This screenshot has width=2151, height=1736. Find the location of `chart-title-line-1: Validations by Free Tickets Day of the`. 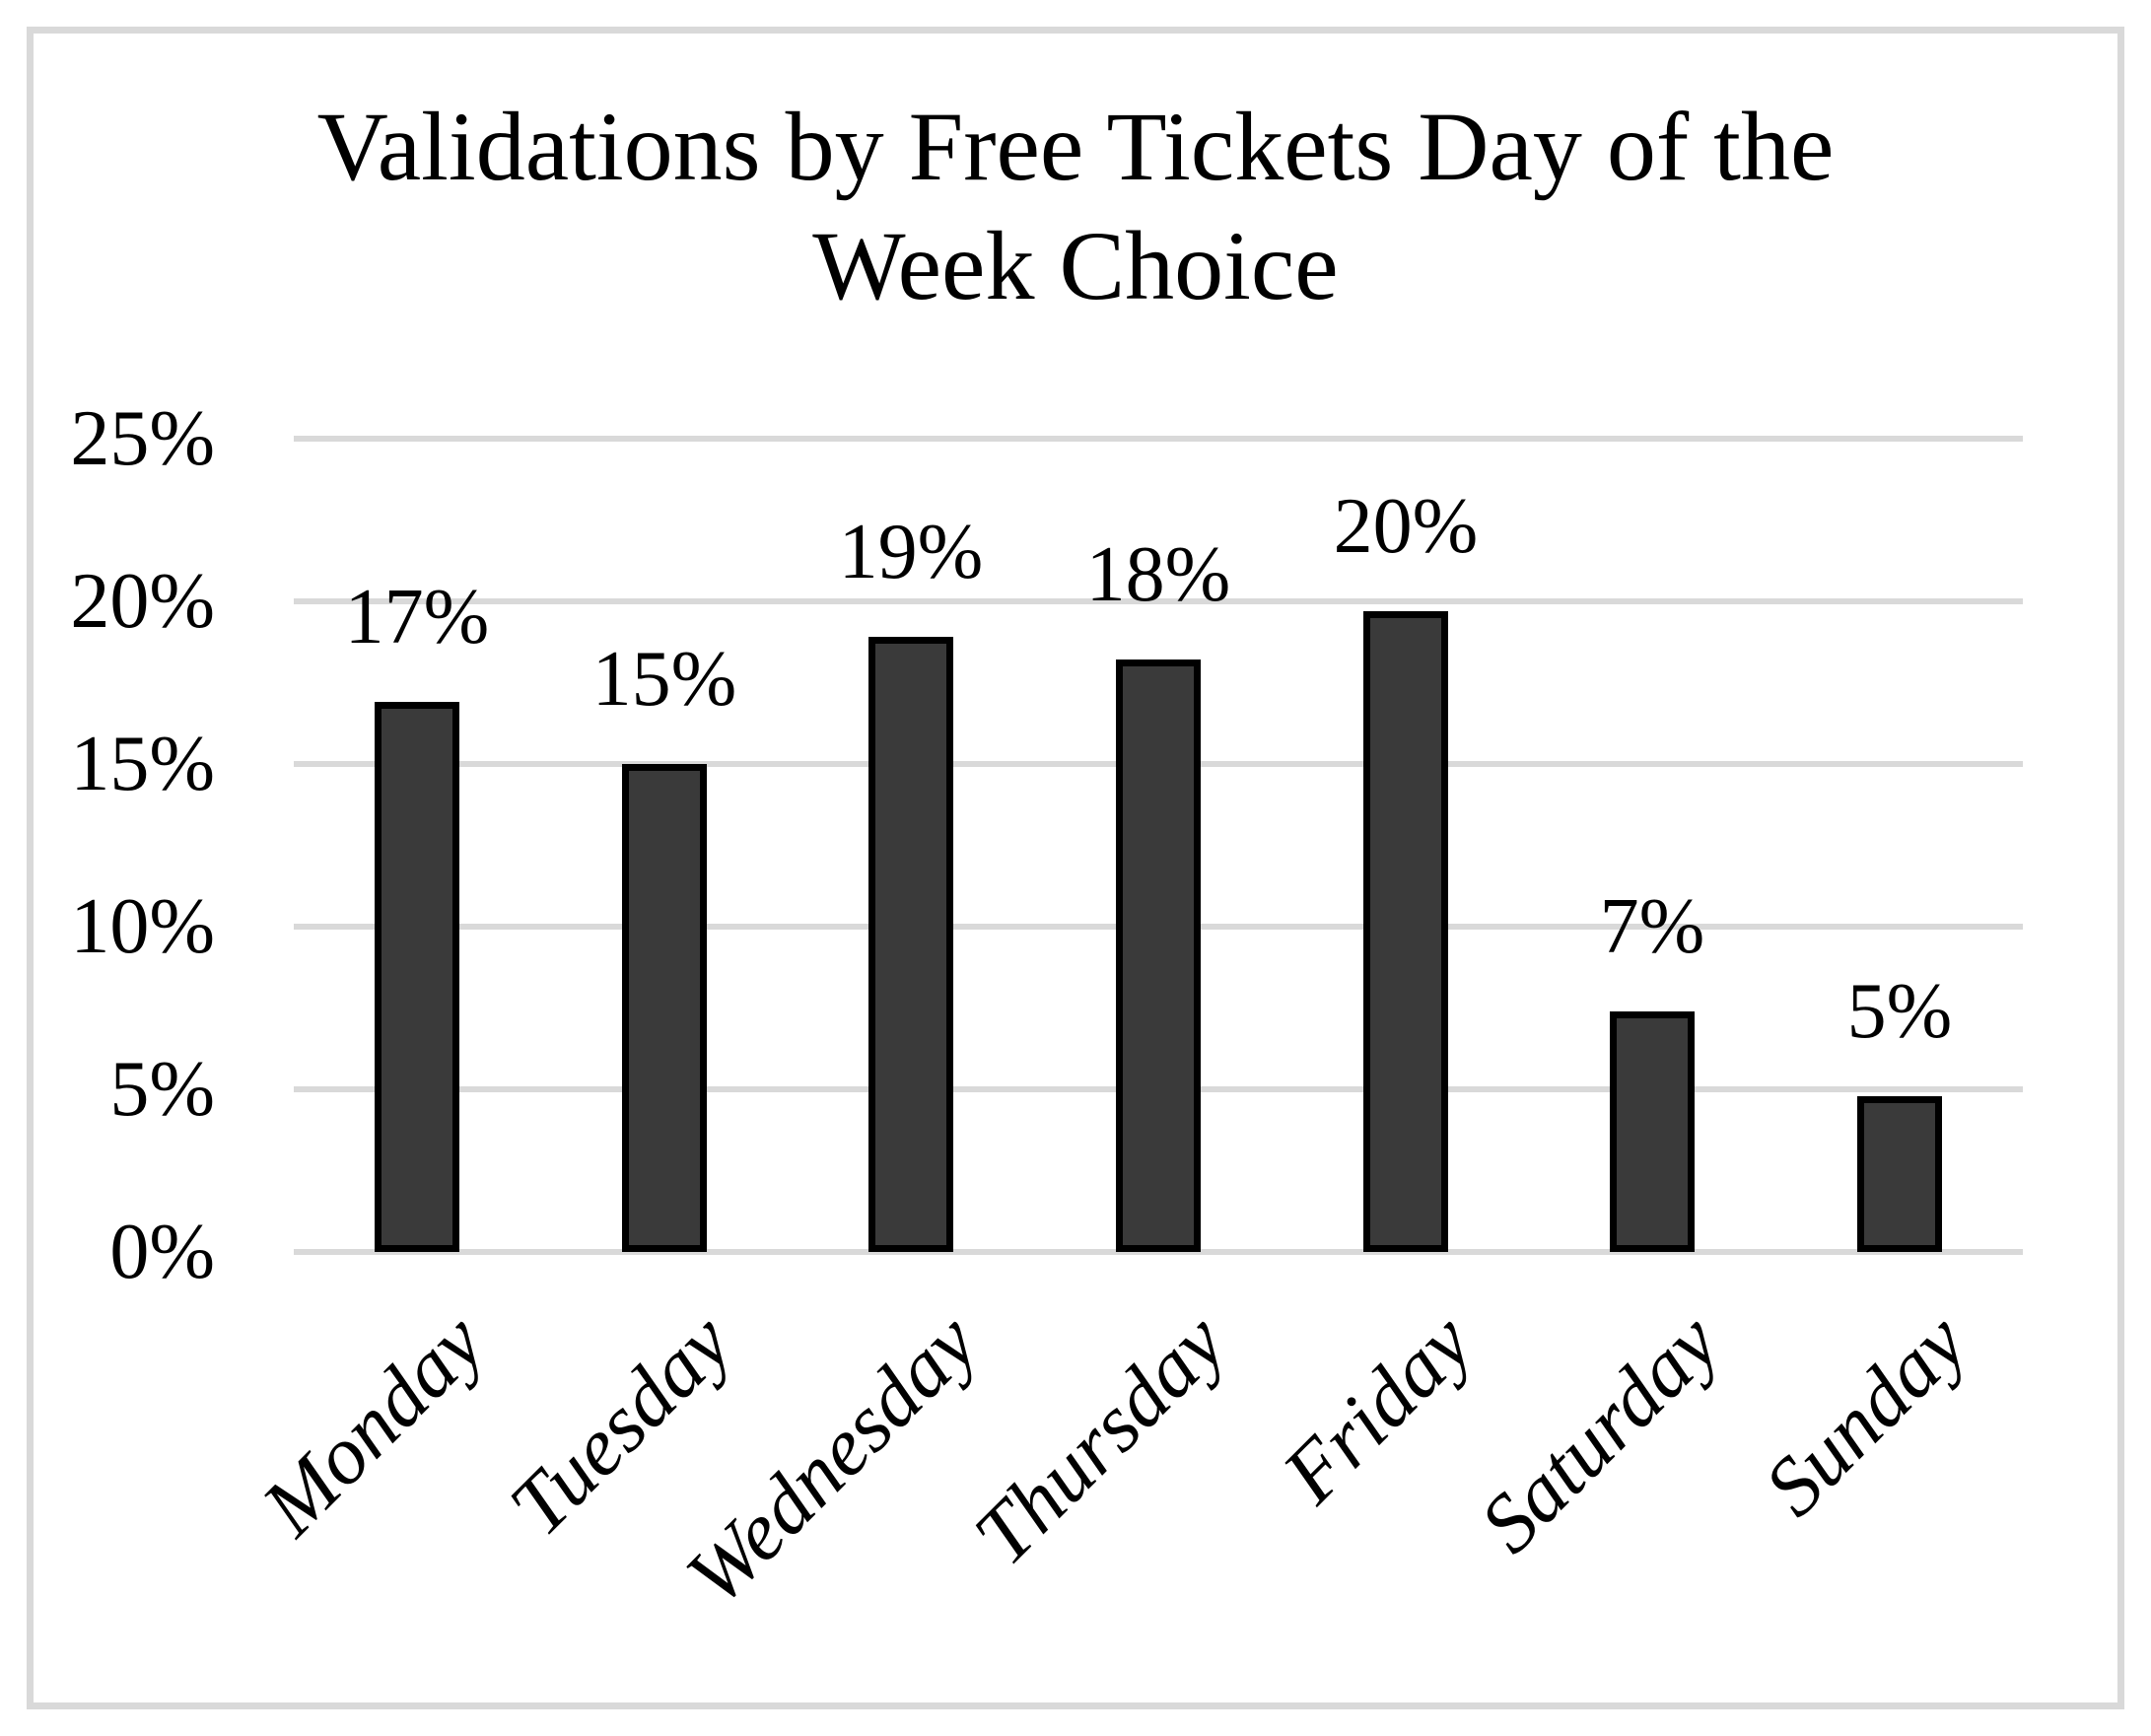

chart-title-line-1: Validations by Free Tickets Day of the is located at coordinates (1075, 146).